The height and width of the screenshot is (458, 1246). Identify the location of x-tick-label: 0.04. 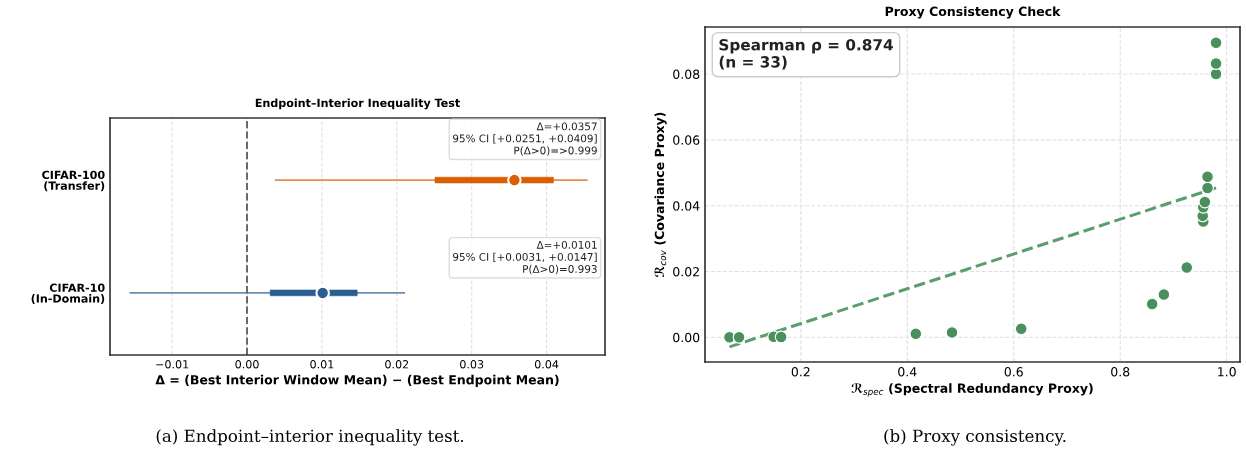
(546, 364).